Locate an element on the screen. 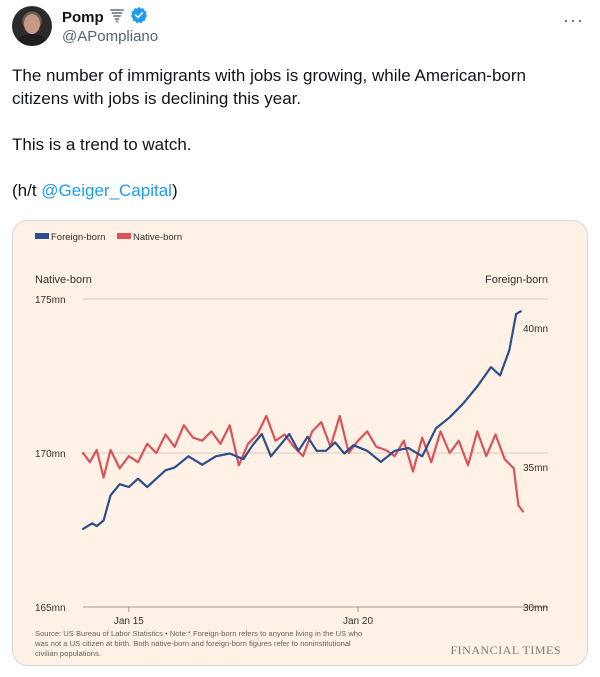 This screenshot has height=677, width=600. avatar is located at coordinates (32, 26).